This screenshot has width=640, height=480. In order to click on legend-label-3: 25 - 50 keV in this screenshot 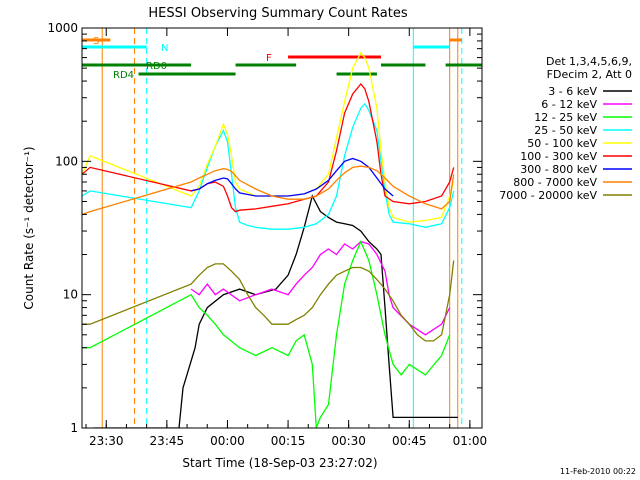, I will do `click(565, 130)`.